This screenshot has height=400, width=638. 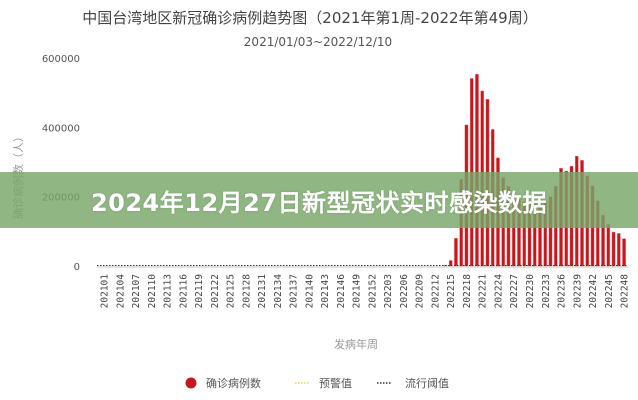 What do you see at coordinates (183, 291) in the screenshot?
I see `x-tick-label: 202116` at bounding box center [183, 291].